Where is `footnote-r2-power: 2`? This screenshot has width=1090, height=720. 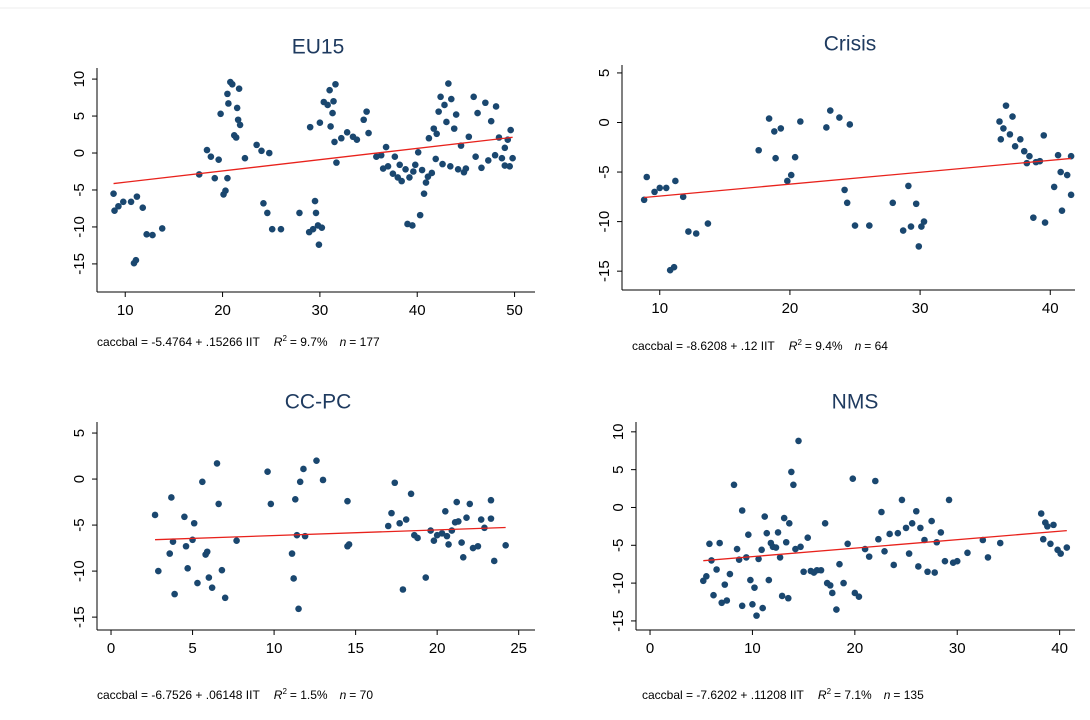 footnote-r2-power: 2 is located at coordinates (284, 691).